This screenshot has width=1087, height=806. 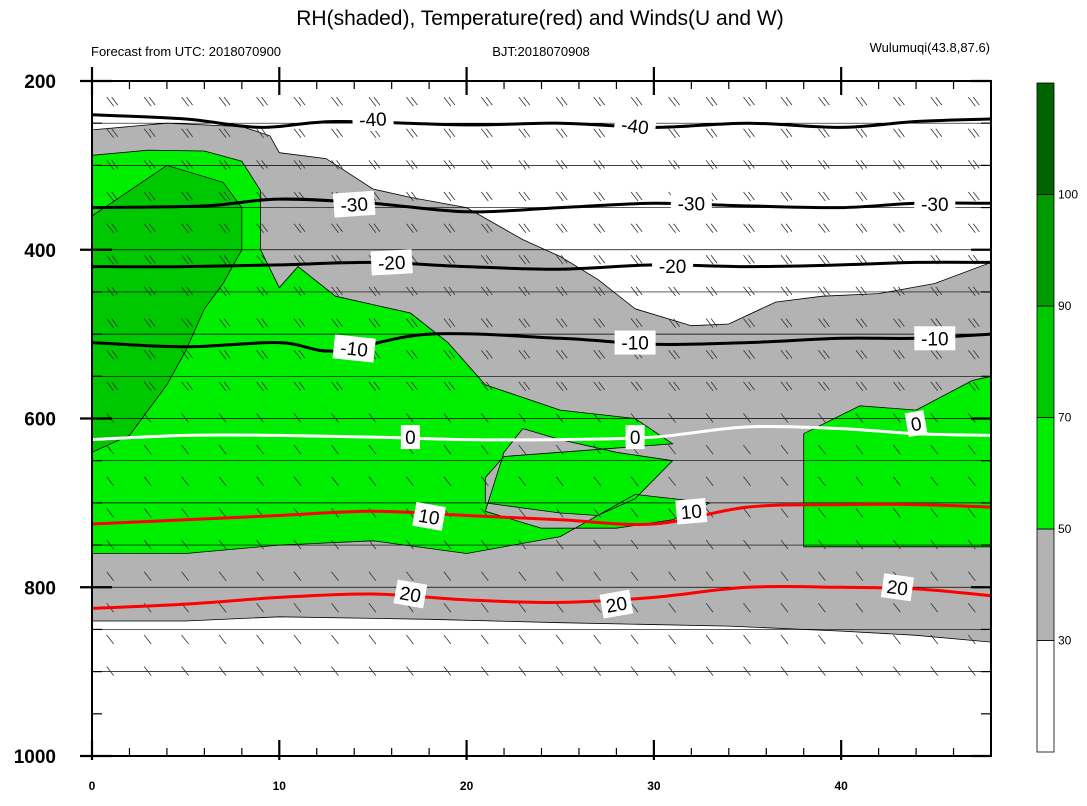 I want to click on x-tick-label: 40, so click(x=841, y=786).